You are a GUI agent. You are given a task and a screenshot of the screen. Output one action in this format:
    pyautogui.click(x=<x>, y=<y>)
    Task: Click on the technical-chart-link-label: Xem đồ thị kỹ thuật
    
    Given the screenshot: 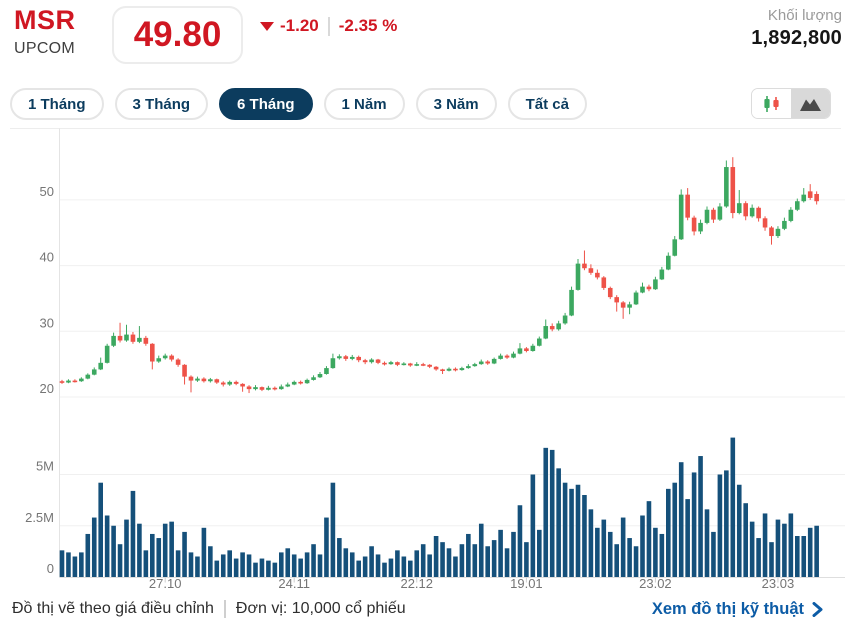 What is the action you would take?
    pyautogui.click(x=727, y=609)
    